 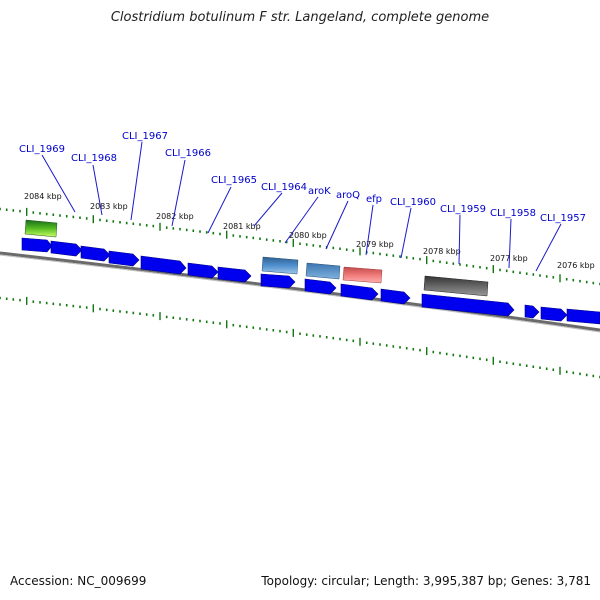 I want to click on genome-backbone, so click(x=300, y=291).